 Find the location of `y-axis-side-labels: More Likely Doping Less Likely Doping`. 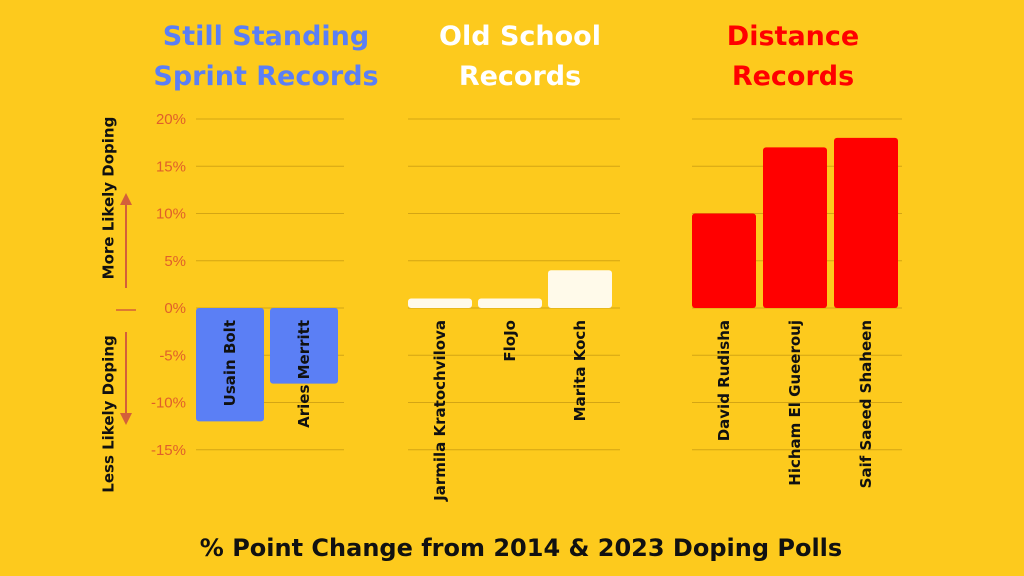

y-axis-side-labels: More Likely Doping Less Likely Doping is located at coordinates (118, 305).